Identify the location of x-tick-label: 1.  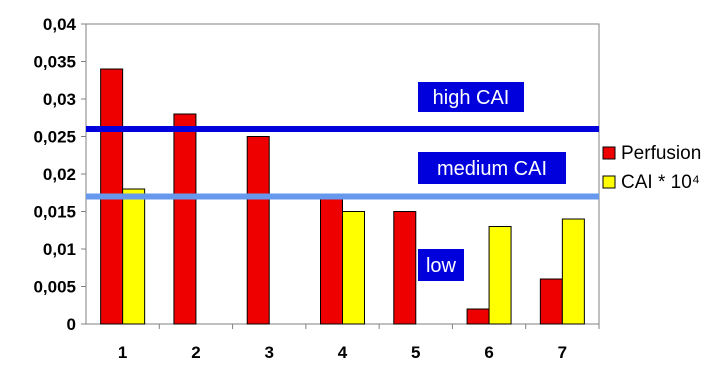
(122, 352).